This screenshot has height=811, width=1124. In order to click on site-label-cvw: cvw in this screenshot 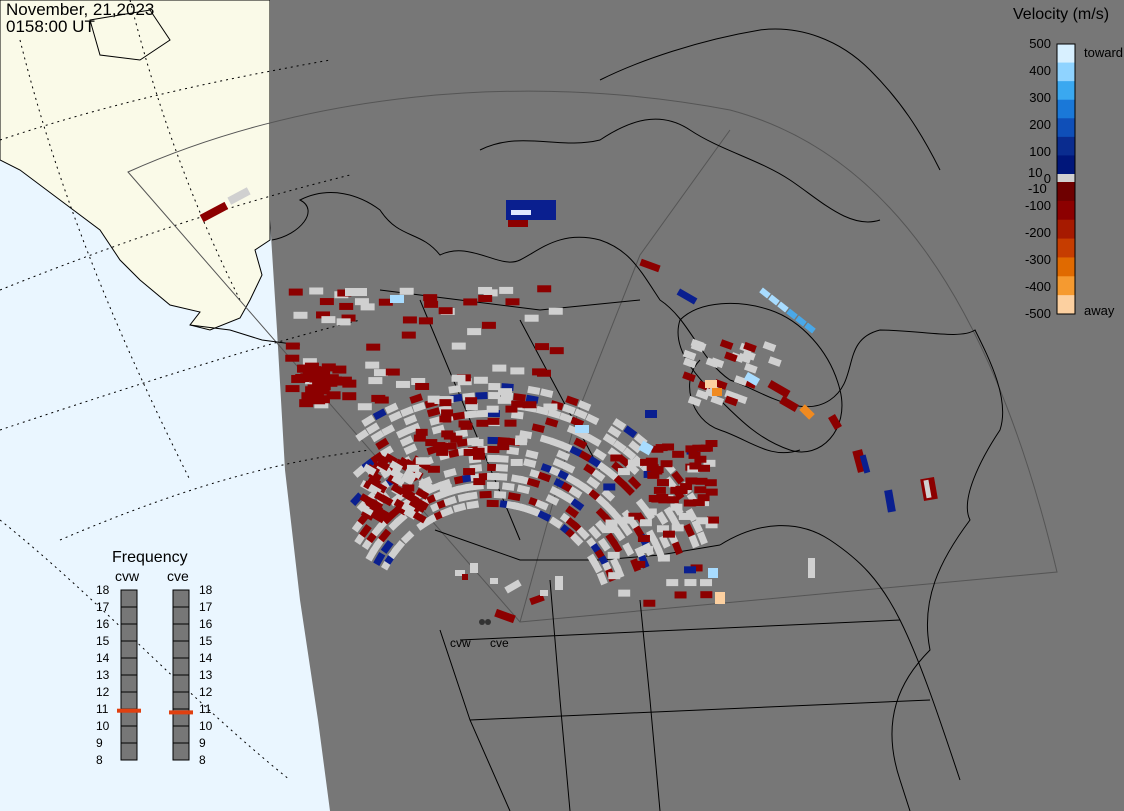, I will do `click(460, 643)`.